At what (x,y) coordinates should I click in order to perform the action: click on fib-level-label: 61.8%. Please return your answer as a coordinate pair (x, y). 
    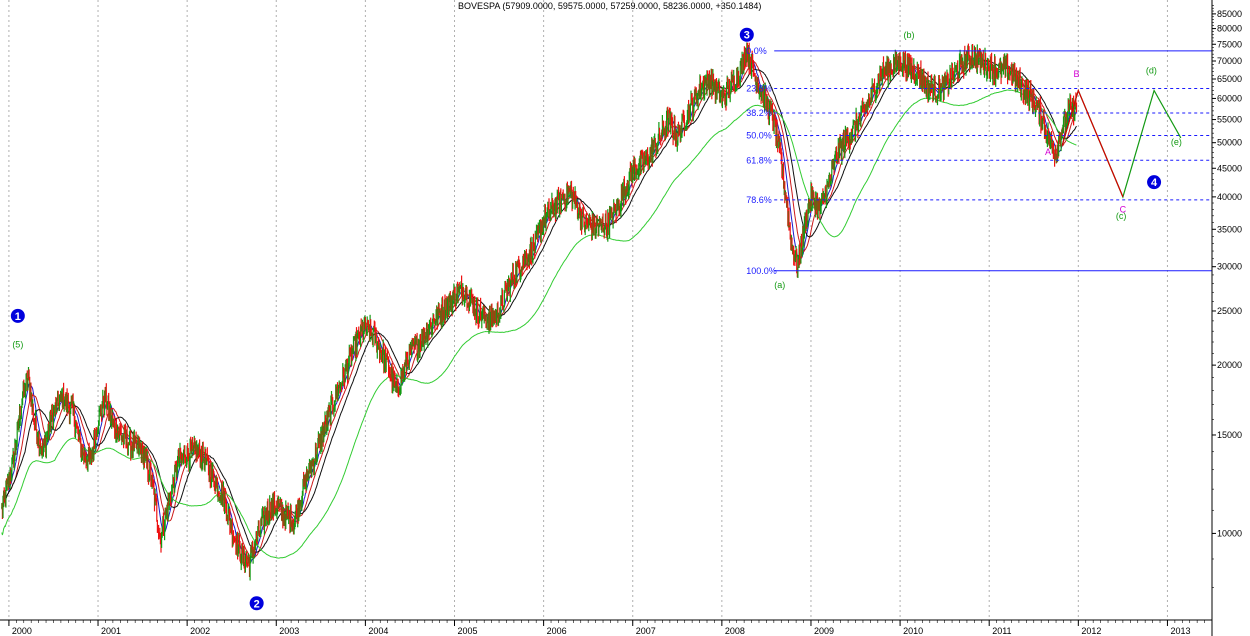
    Looking at the image, I should click on (759, 160).